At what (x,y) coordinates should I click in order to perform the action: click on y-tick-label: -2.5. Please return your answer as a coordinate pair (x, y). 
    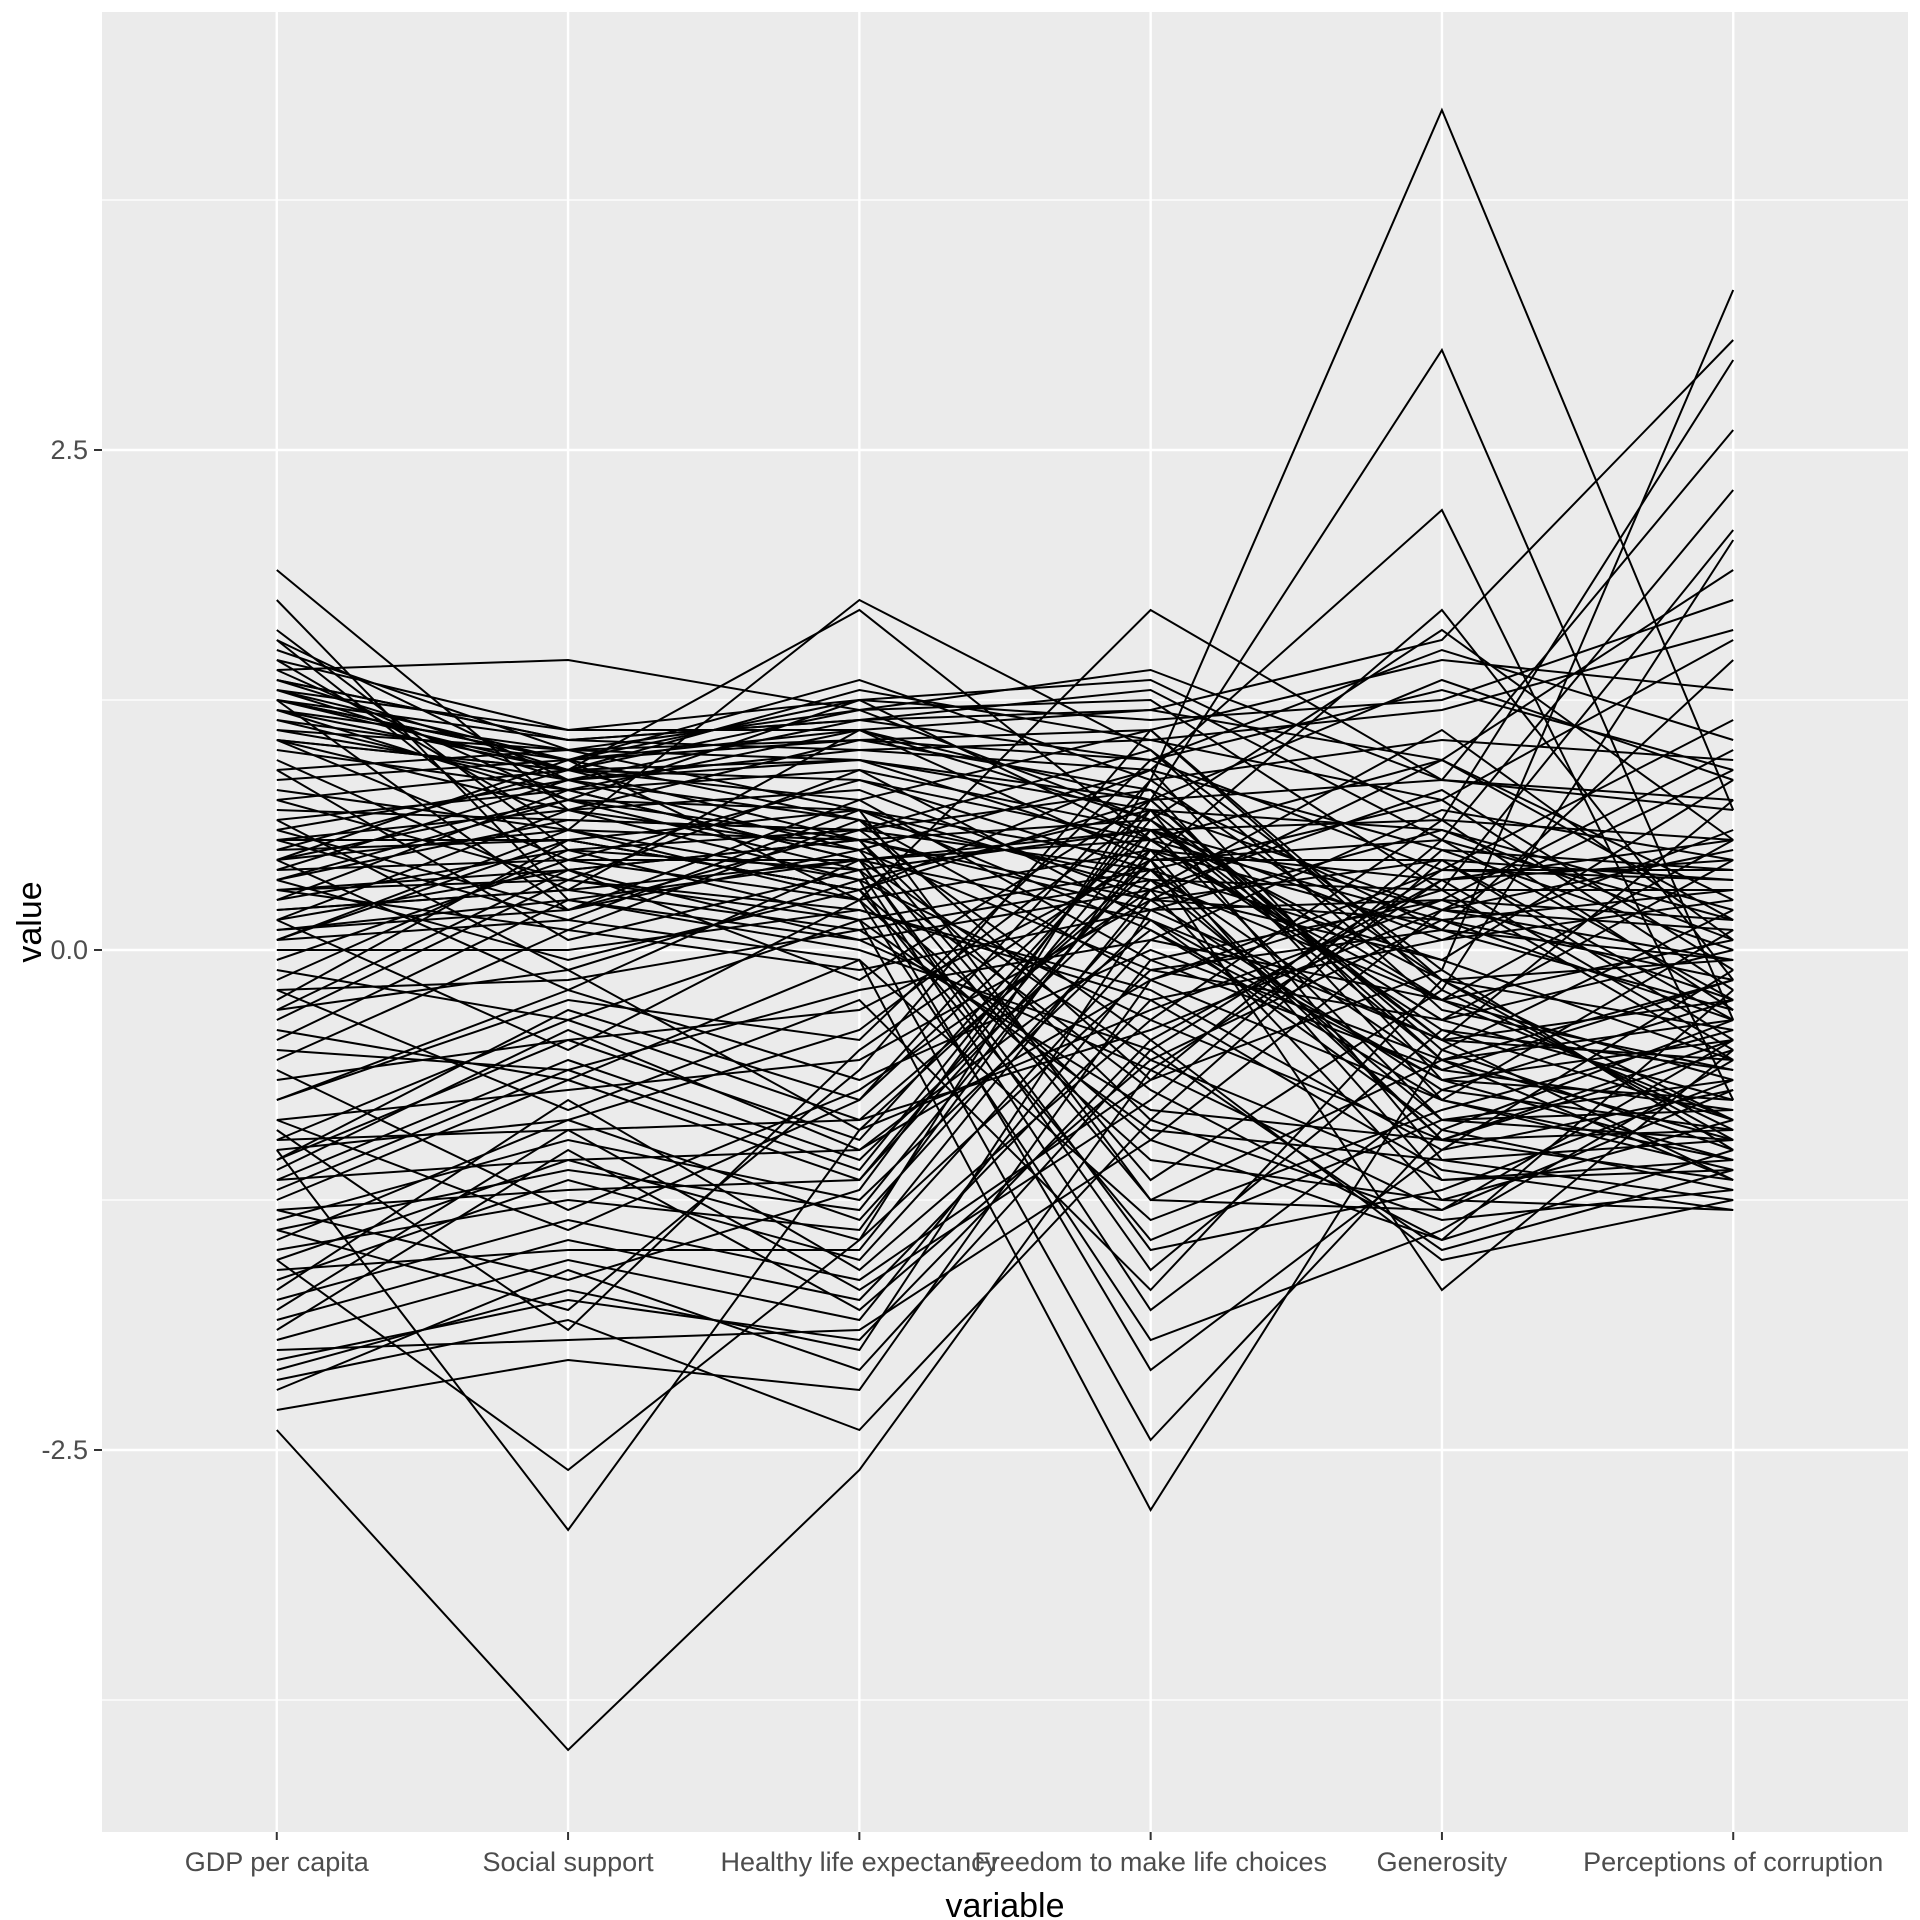
    Looking at the image, I should click on (64, 1450).